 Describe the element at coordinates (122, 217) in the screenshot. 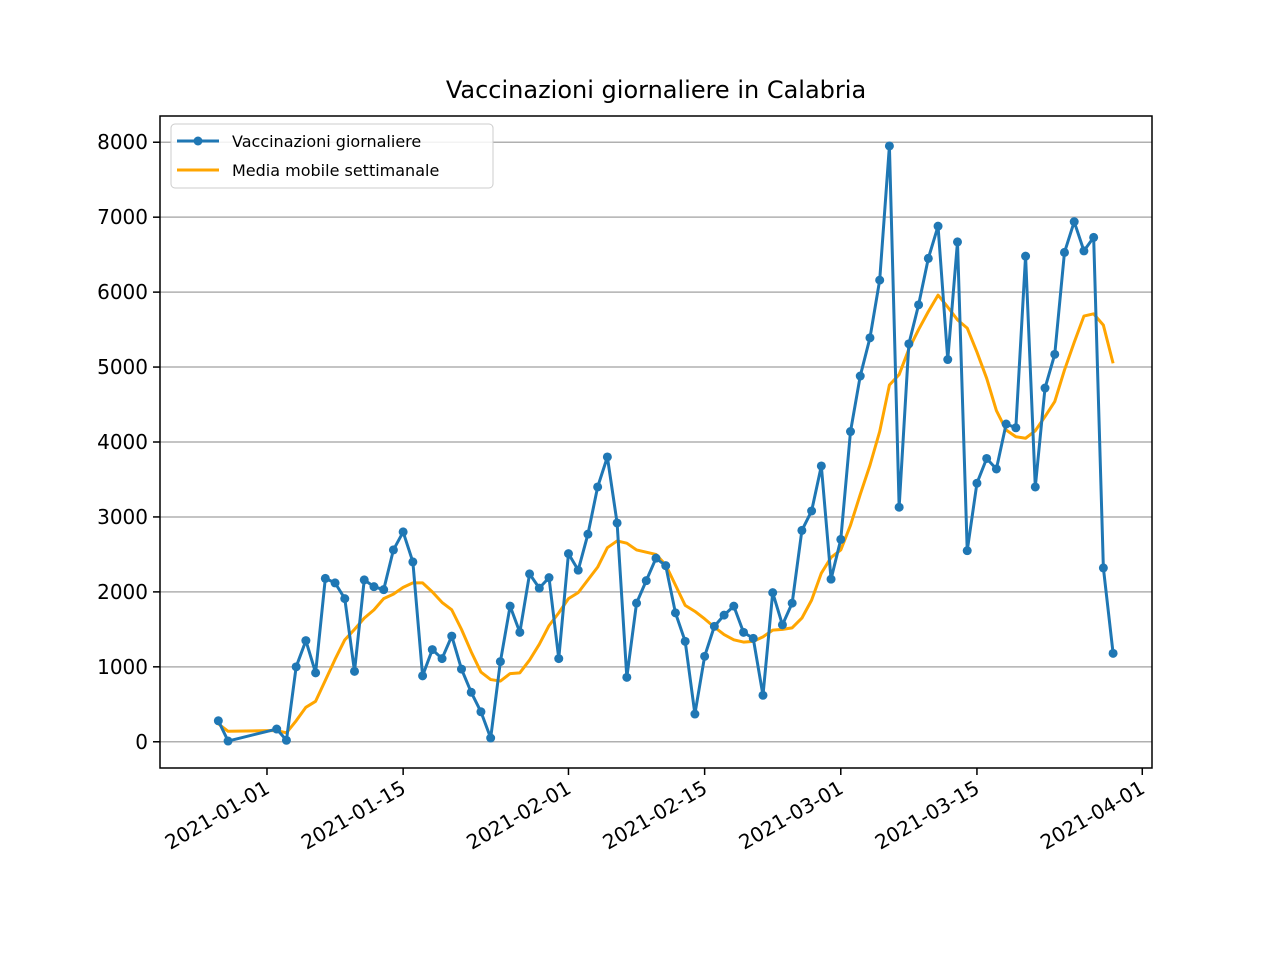

I see `y-tick-label: 7000` at that location.